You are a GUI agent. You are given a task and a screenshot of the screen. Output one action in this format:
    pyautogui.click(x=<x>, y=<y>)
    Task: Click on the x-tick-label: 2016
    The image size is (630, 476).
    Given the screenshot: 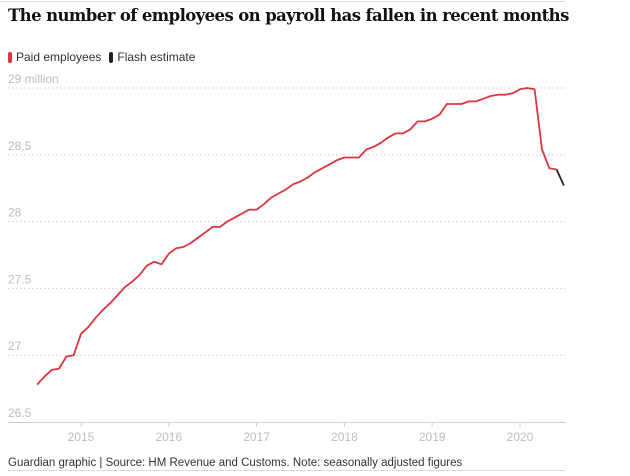 What is the action you would take?
    pyautogui.click(x=168, y=437)
    